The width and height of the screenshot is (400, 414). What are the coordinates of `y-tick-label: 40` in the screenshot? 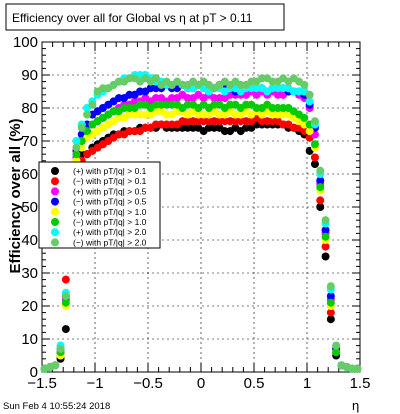 It's located at (29, 240).